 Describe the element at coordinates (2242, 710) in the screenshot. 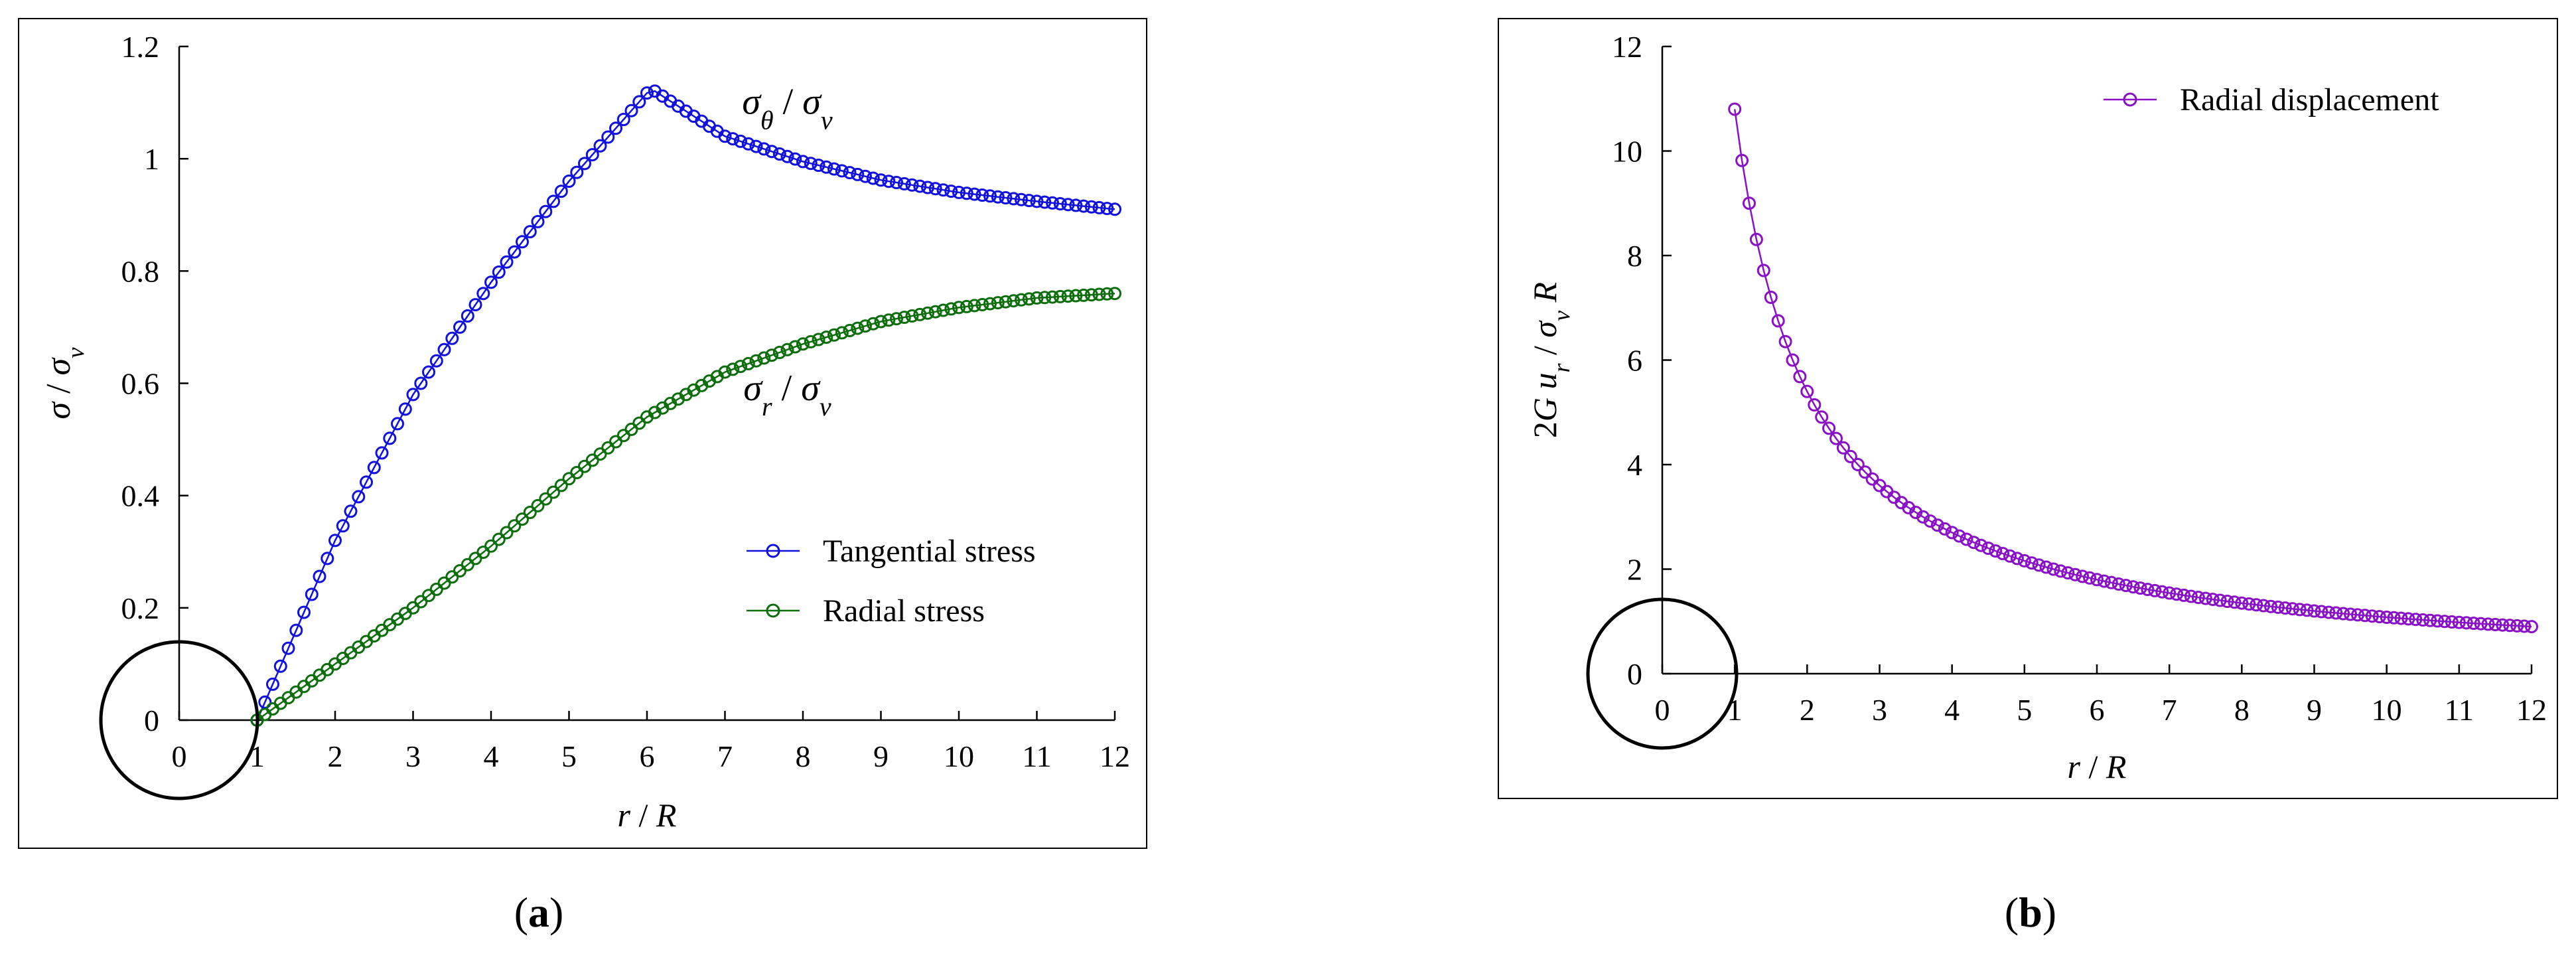

I see `x-tick-label: 8` at that location.